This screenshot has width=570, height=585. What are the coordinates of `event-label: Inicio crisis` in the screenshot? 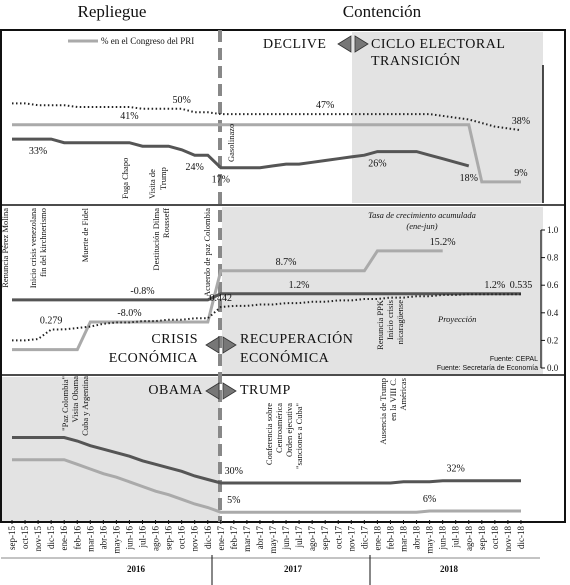 It's located at (390, 320).